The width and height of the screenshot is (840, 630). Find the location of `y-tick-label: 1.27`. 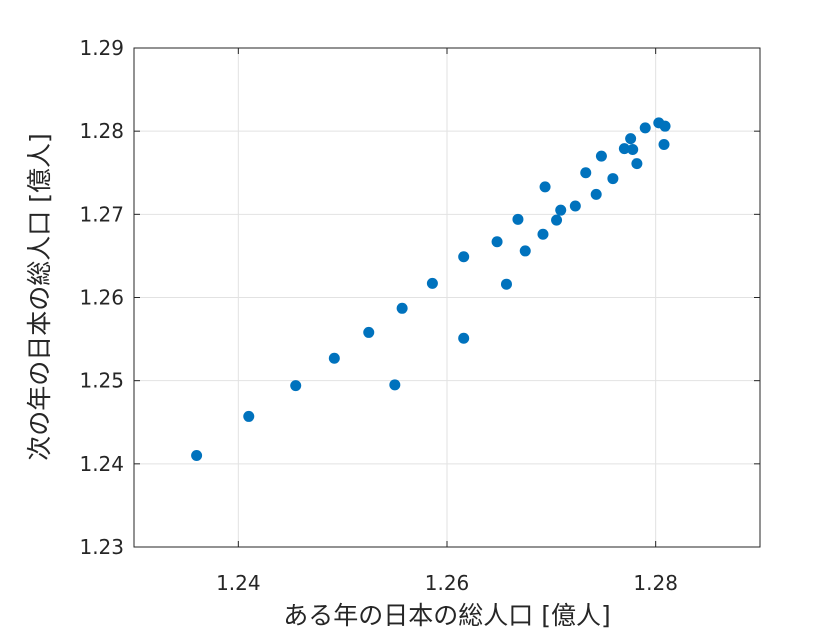

y-tick-label: 1.27 is located at coordinates (101, 214).